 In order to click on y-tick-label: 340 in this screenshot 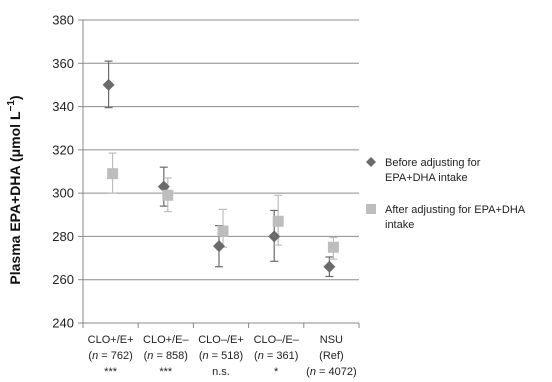, I will do `click(63, 106)`.